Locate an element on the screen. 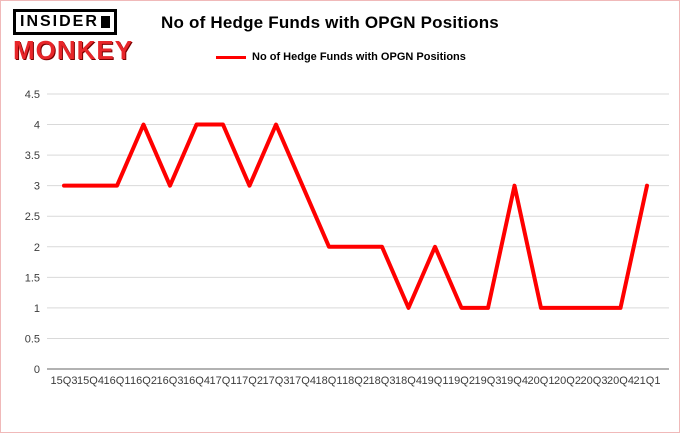 The width and height of the screenshot is (680, 433). svg-text: 16Q4 is located at coordinates (196, 381).